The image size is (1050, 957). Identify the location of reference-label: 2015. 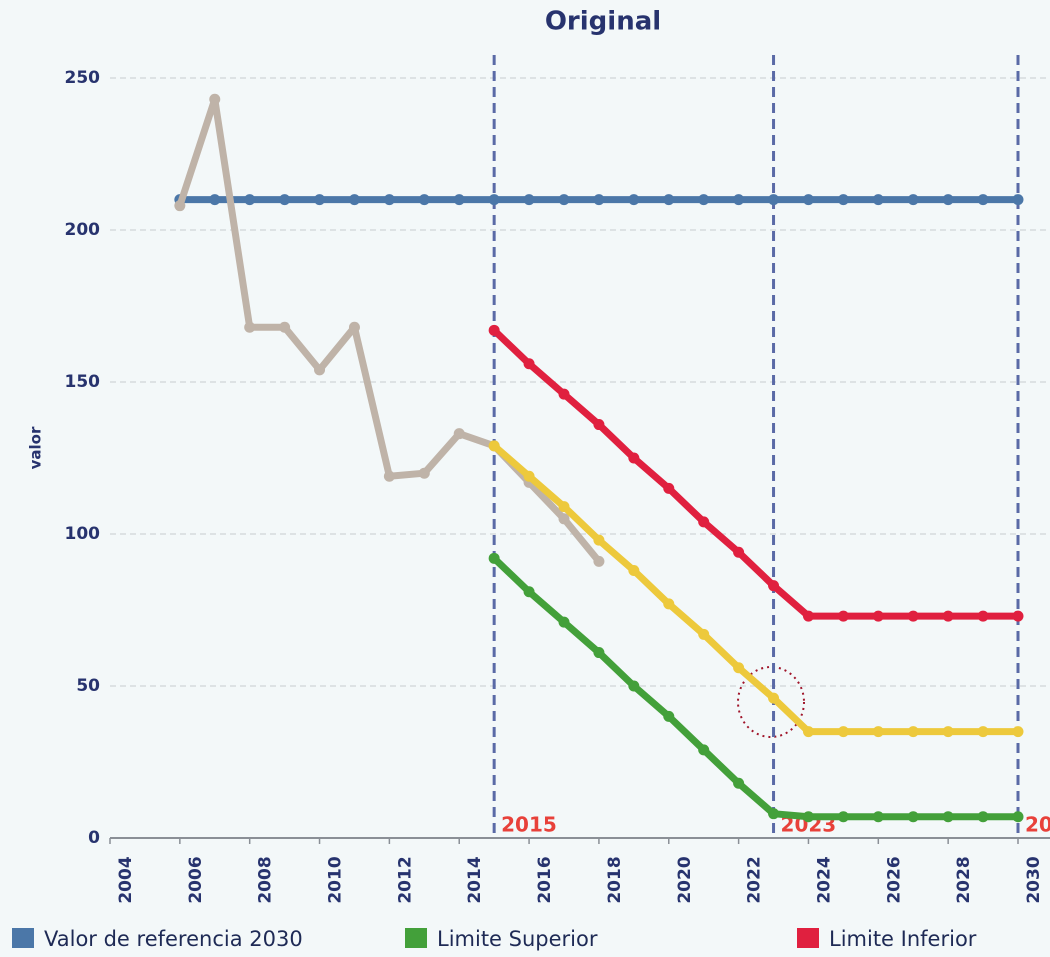
(529, 825).